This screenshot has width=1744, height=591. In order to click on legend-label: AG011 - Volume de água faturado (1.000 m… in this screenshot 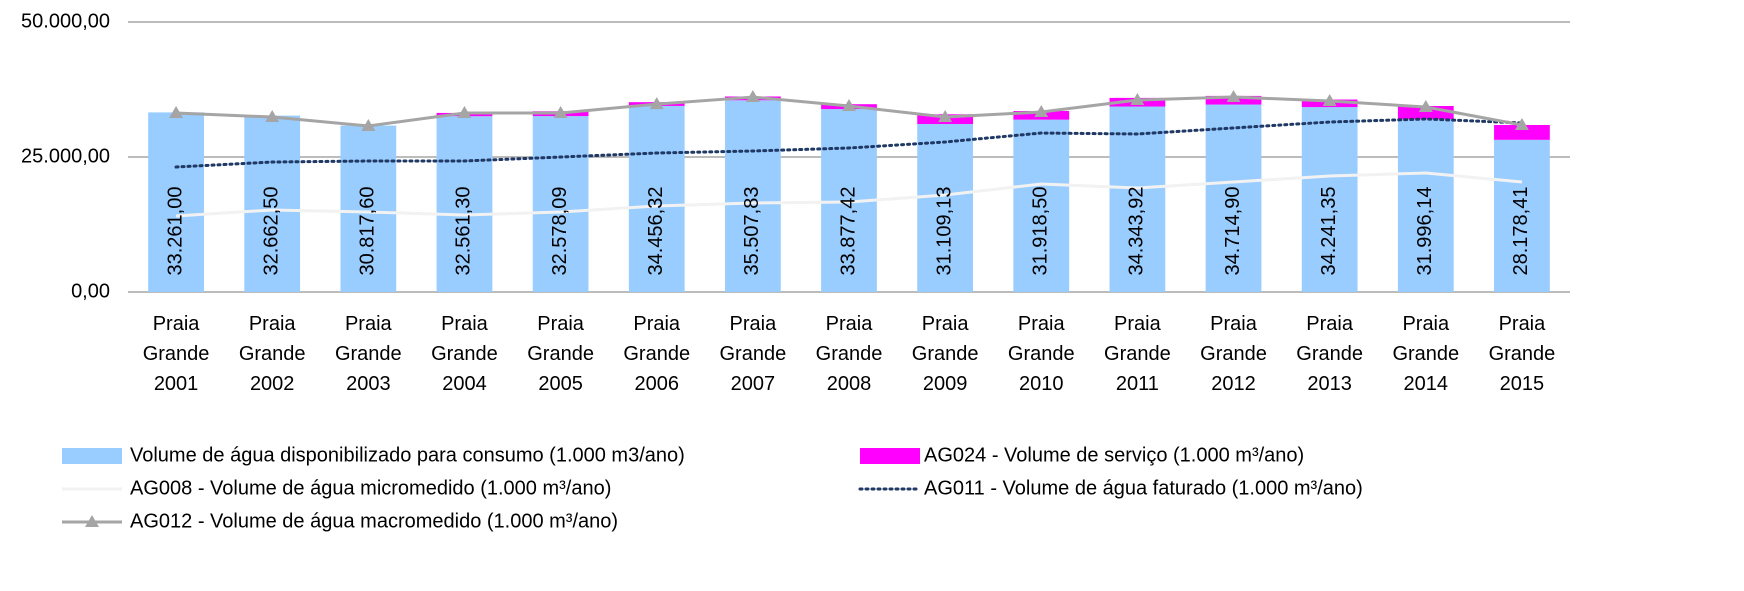, I will do `click(1143, 488)`.